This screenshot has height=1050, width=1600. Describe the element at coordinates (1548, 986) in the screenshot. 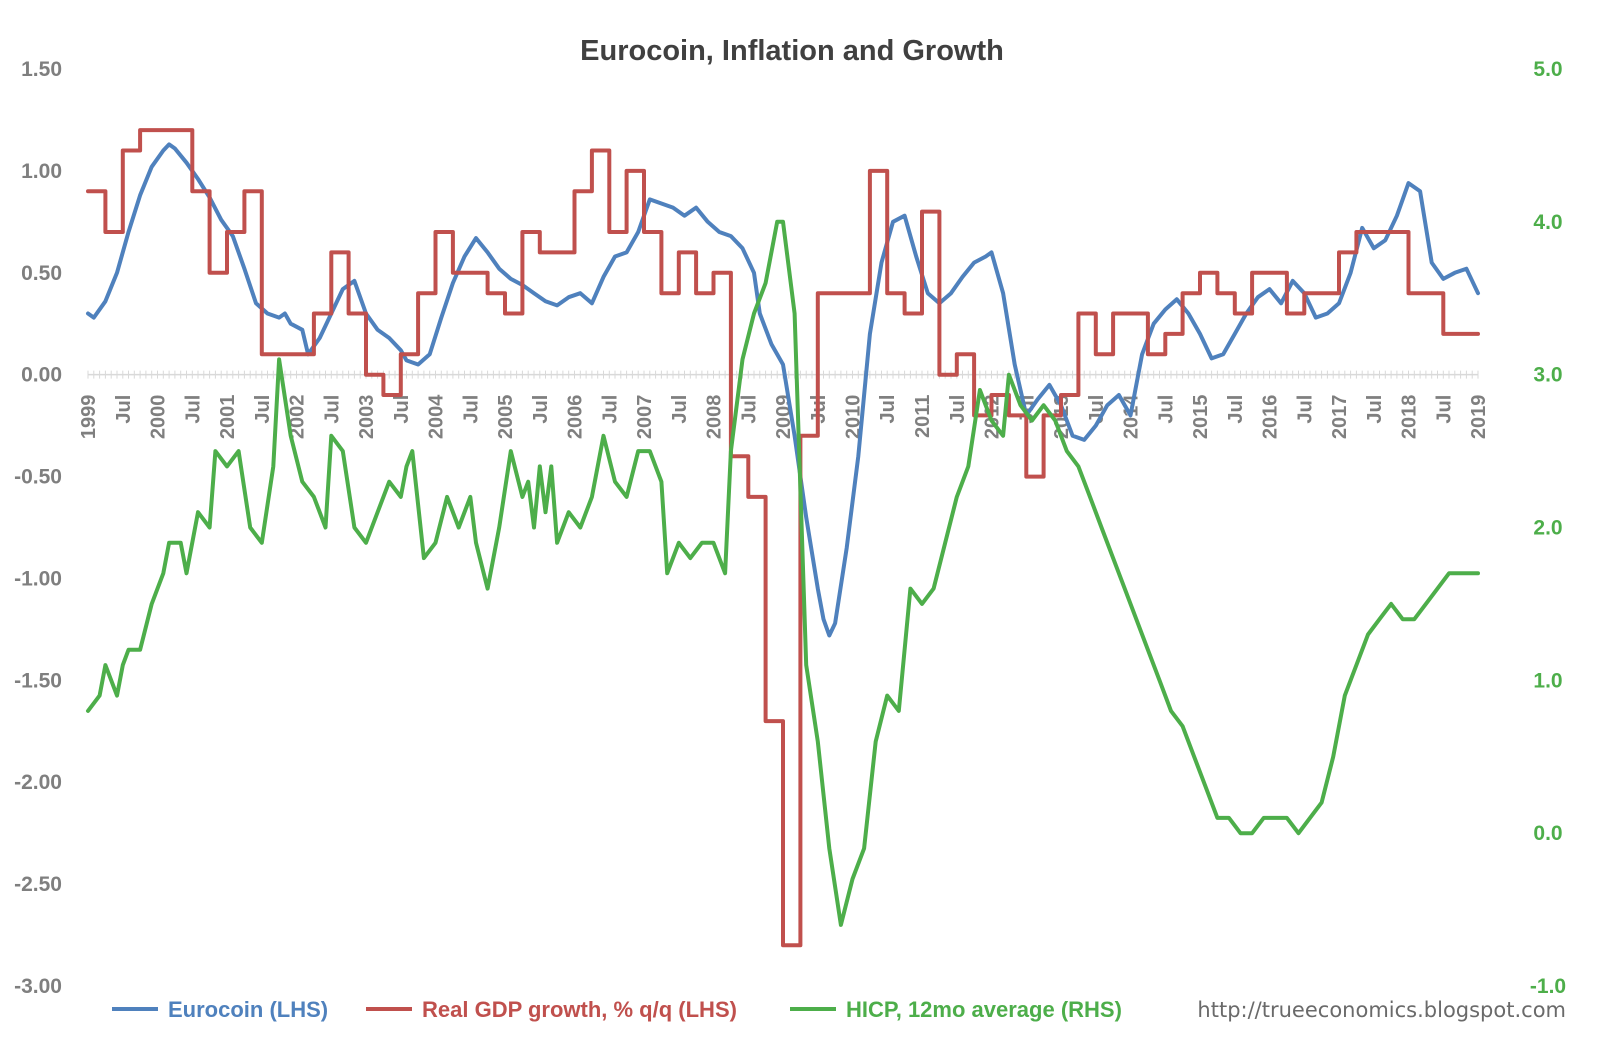

I see `right-axis-tick-label: -1.0` at that location.